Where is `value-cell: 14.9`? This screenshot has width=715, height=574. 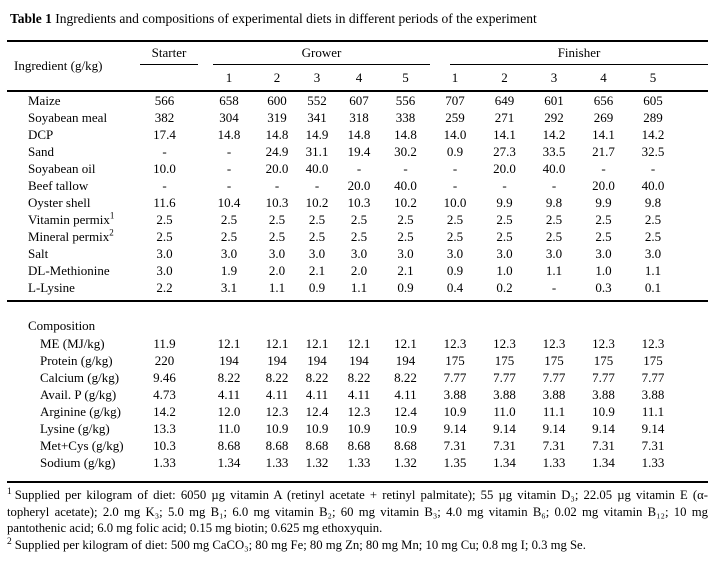 value-cell: 14.9 is located at coordinates (317, 134).